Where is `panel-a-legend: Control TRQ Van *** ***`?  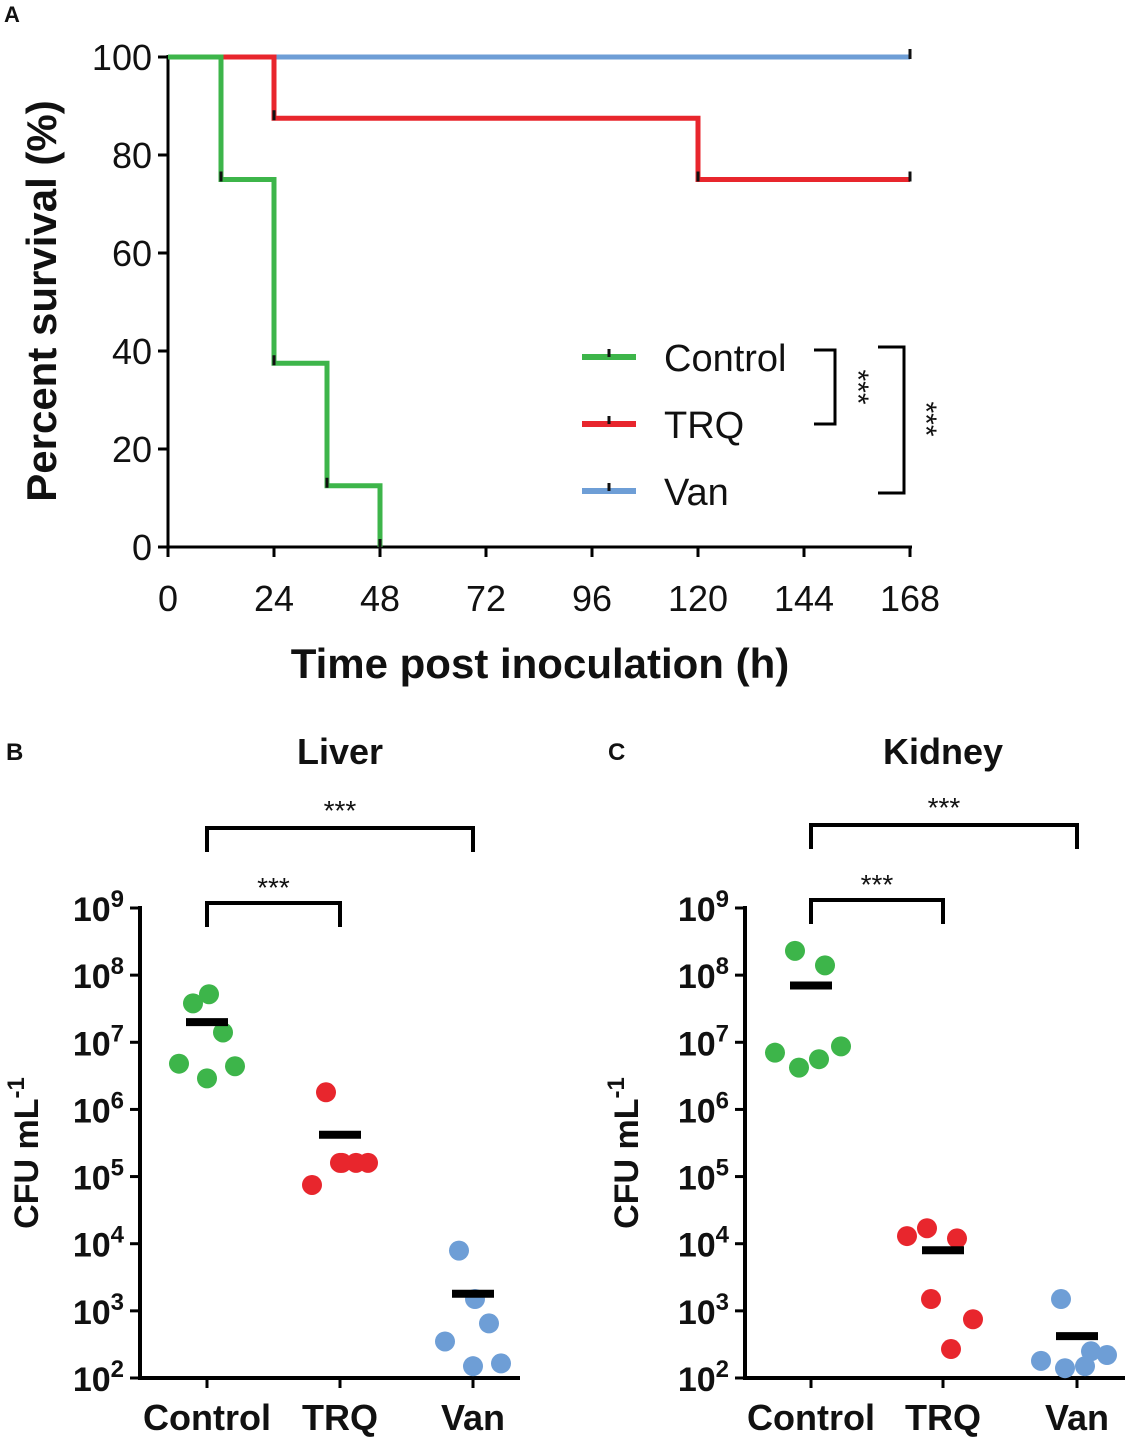 panel-a-legend: Control TRQ Van *** *** is located at coordinates (762, 426).